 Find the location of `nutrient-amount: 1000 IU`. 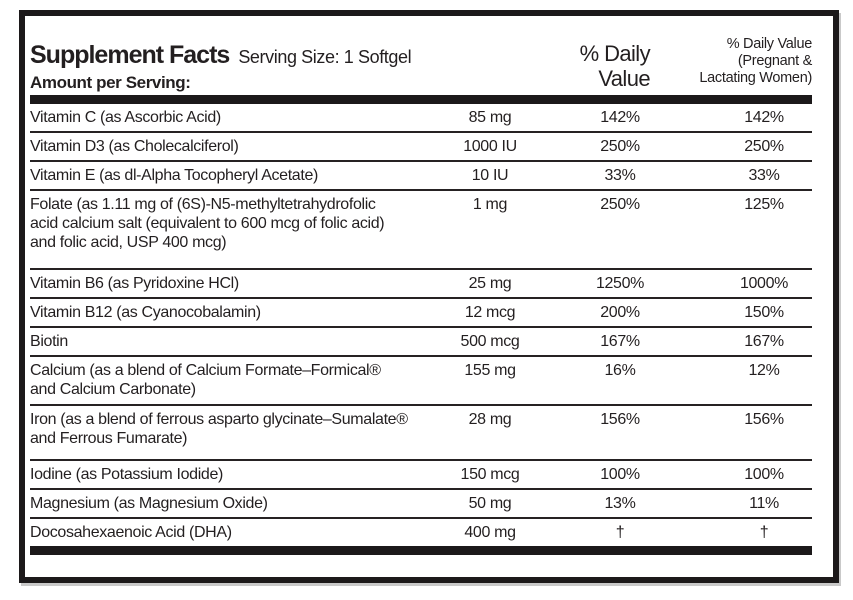

nutrient-amount: 1000 IU is located at coordinates (490, 146).